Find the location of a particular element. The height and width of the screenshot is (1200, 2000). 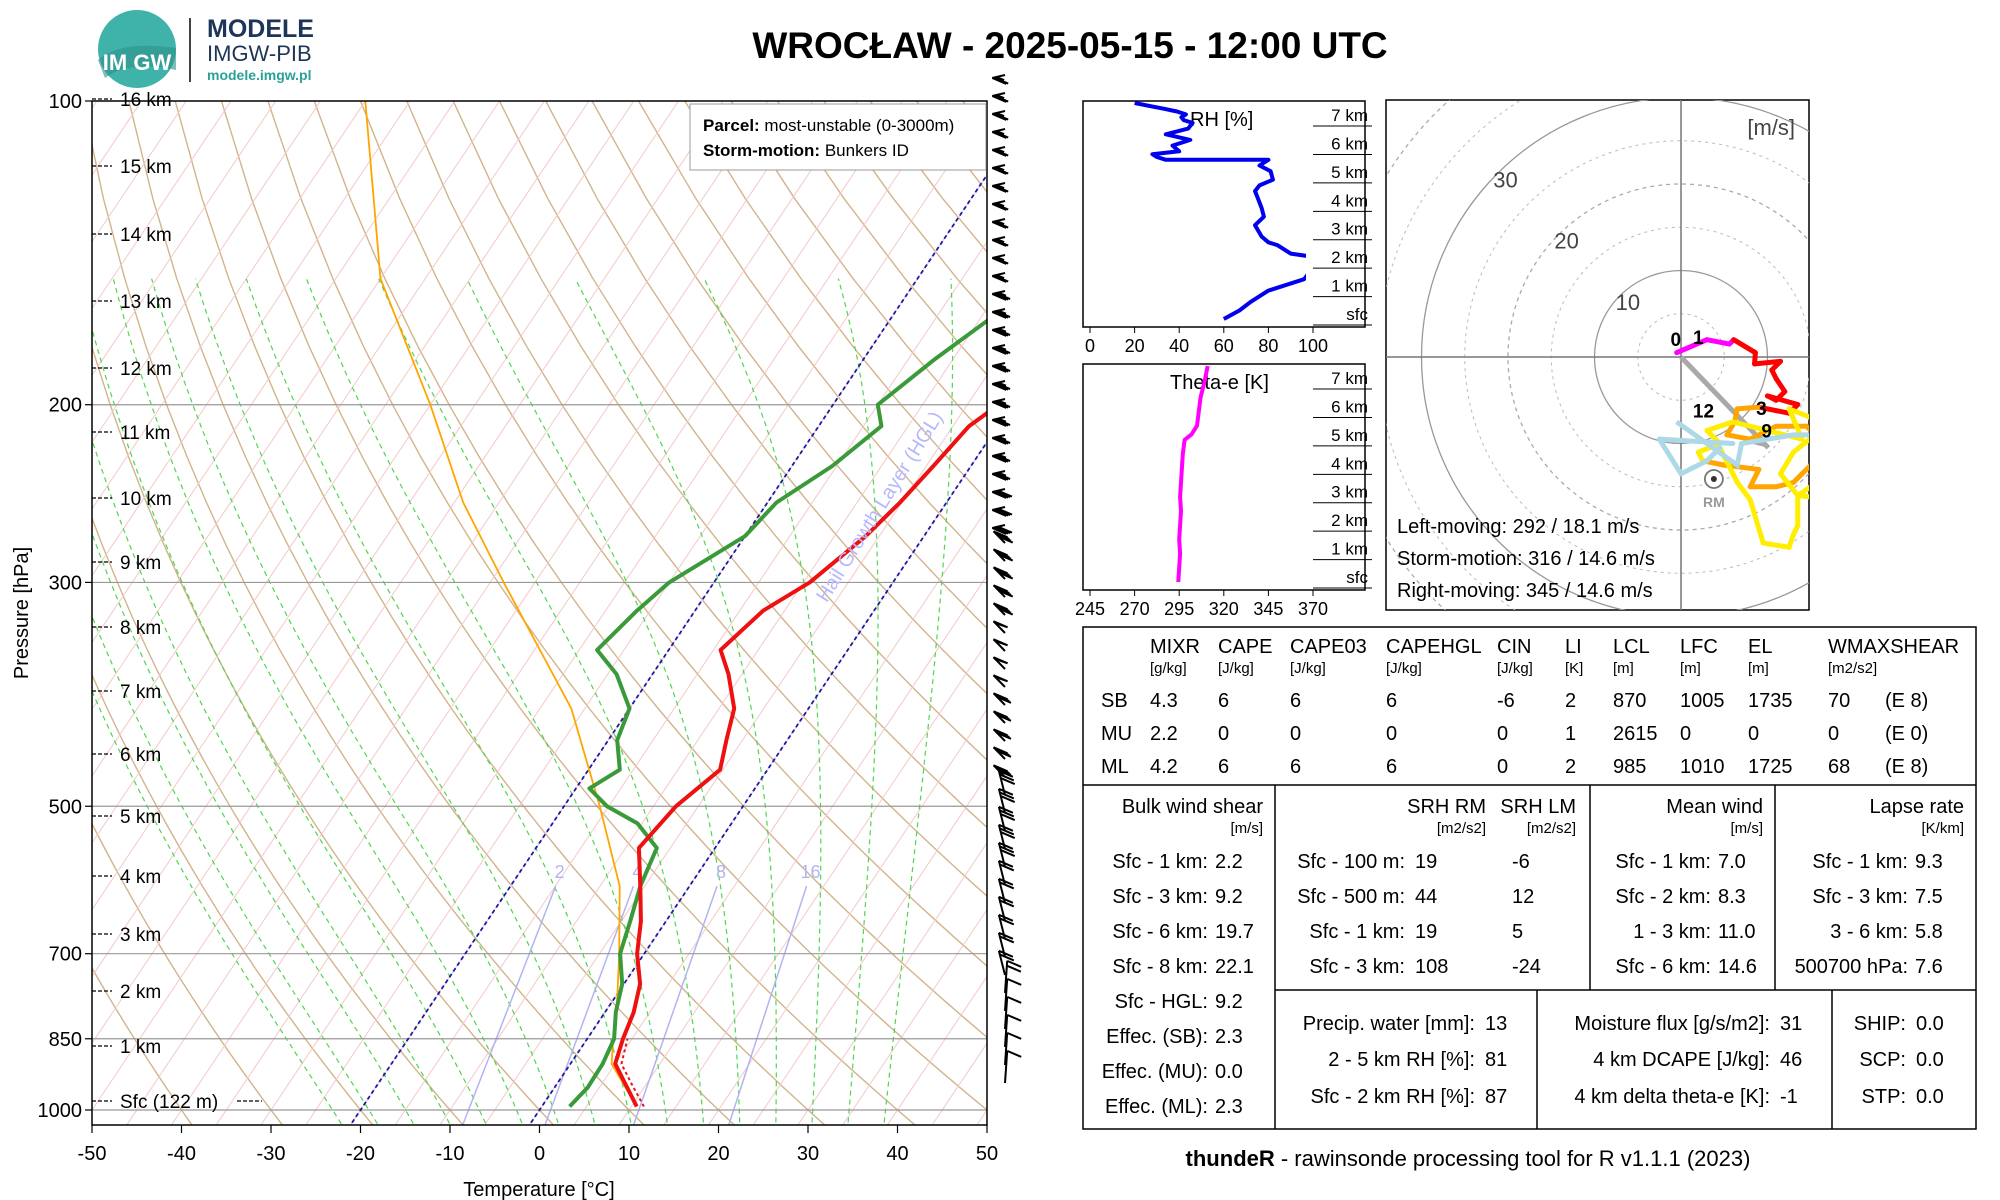

panel-x-tick-label: 345 is located at coordinates (1268, 609).